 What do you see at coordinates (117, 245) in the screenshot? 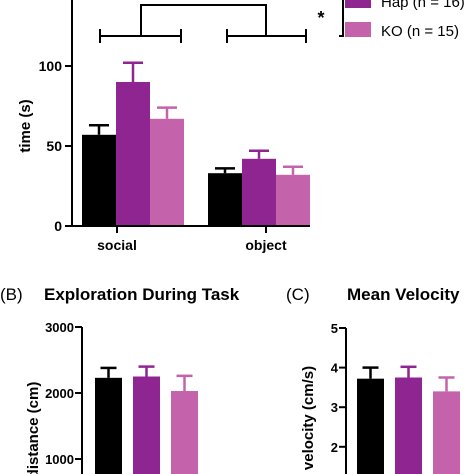
I see `panel-a-x-tick-social: social` at bounding box center [117, 245].